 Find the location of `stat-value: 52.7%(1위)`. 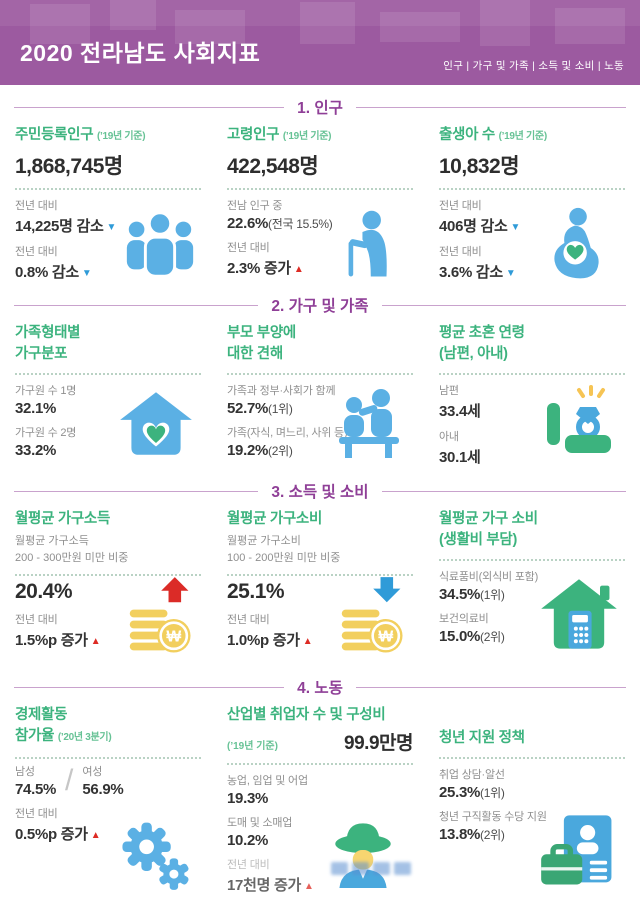

stat-value: 52.7%(1위) is located at coordinates (260, 409).